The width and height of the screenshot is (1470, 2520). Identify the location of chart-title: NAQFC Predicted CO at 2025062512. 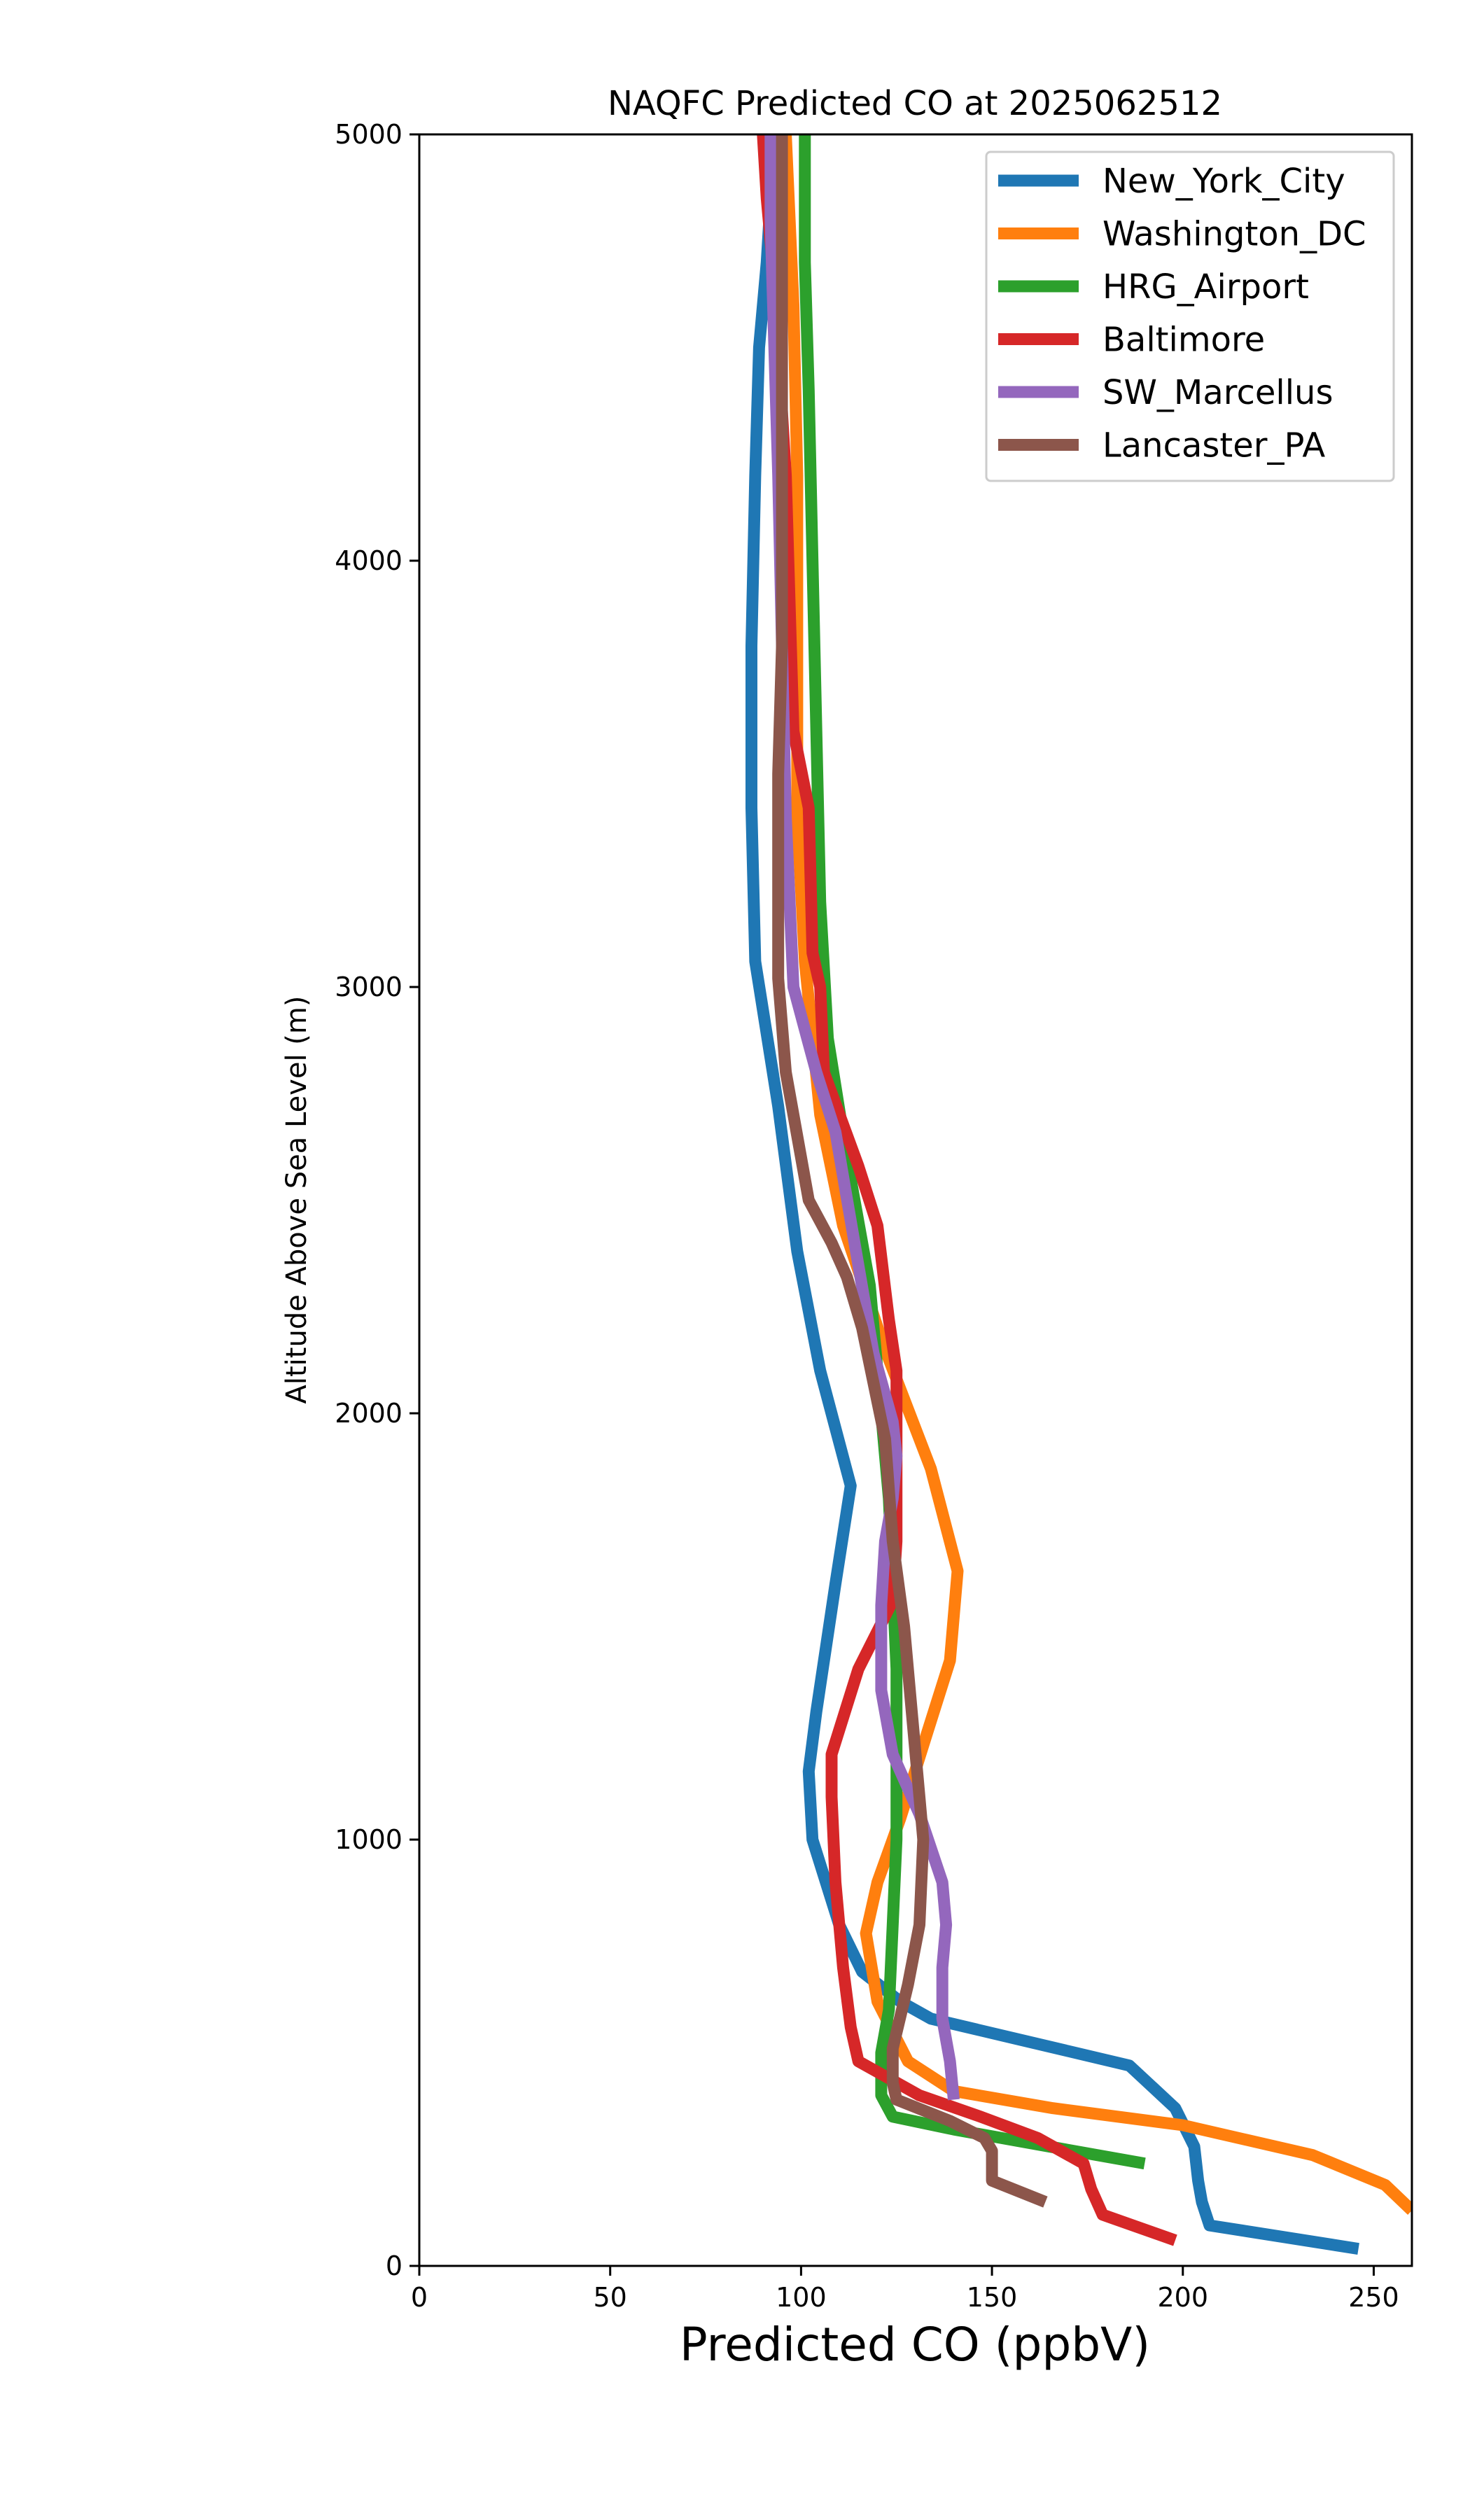
(915, 103).